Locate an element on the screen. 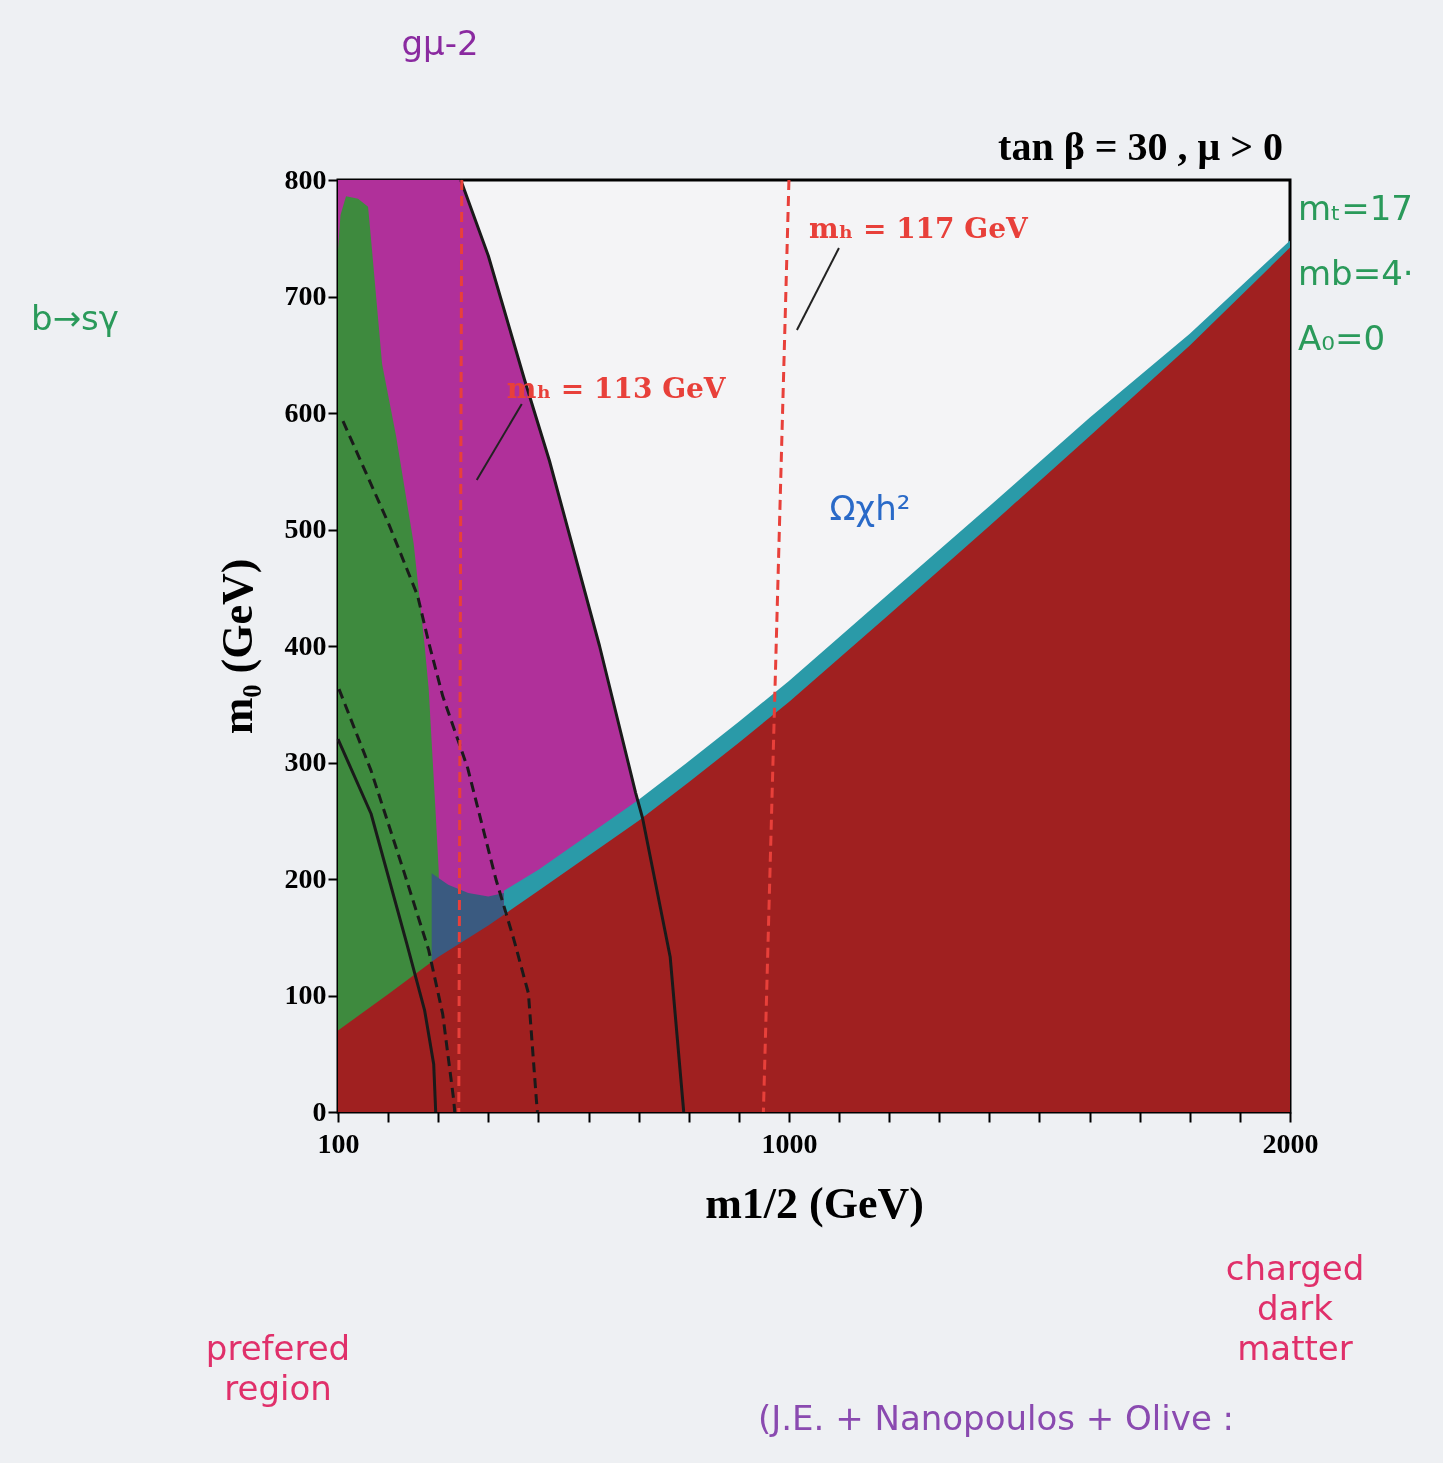  x-axis-title: m1/2 (GeV) is located at coordinates (814, 1203).